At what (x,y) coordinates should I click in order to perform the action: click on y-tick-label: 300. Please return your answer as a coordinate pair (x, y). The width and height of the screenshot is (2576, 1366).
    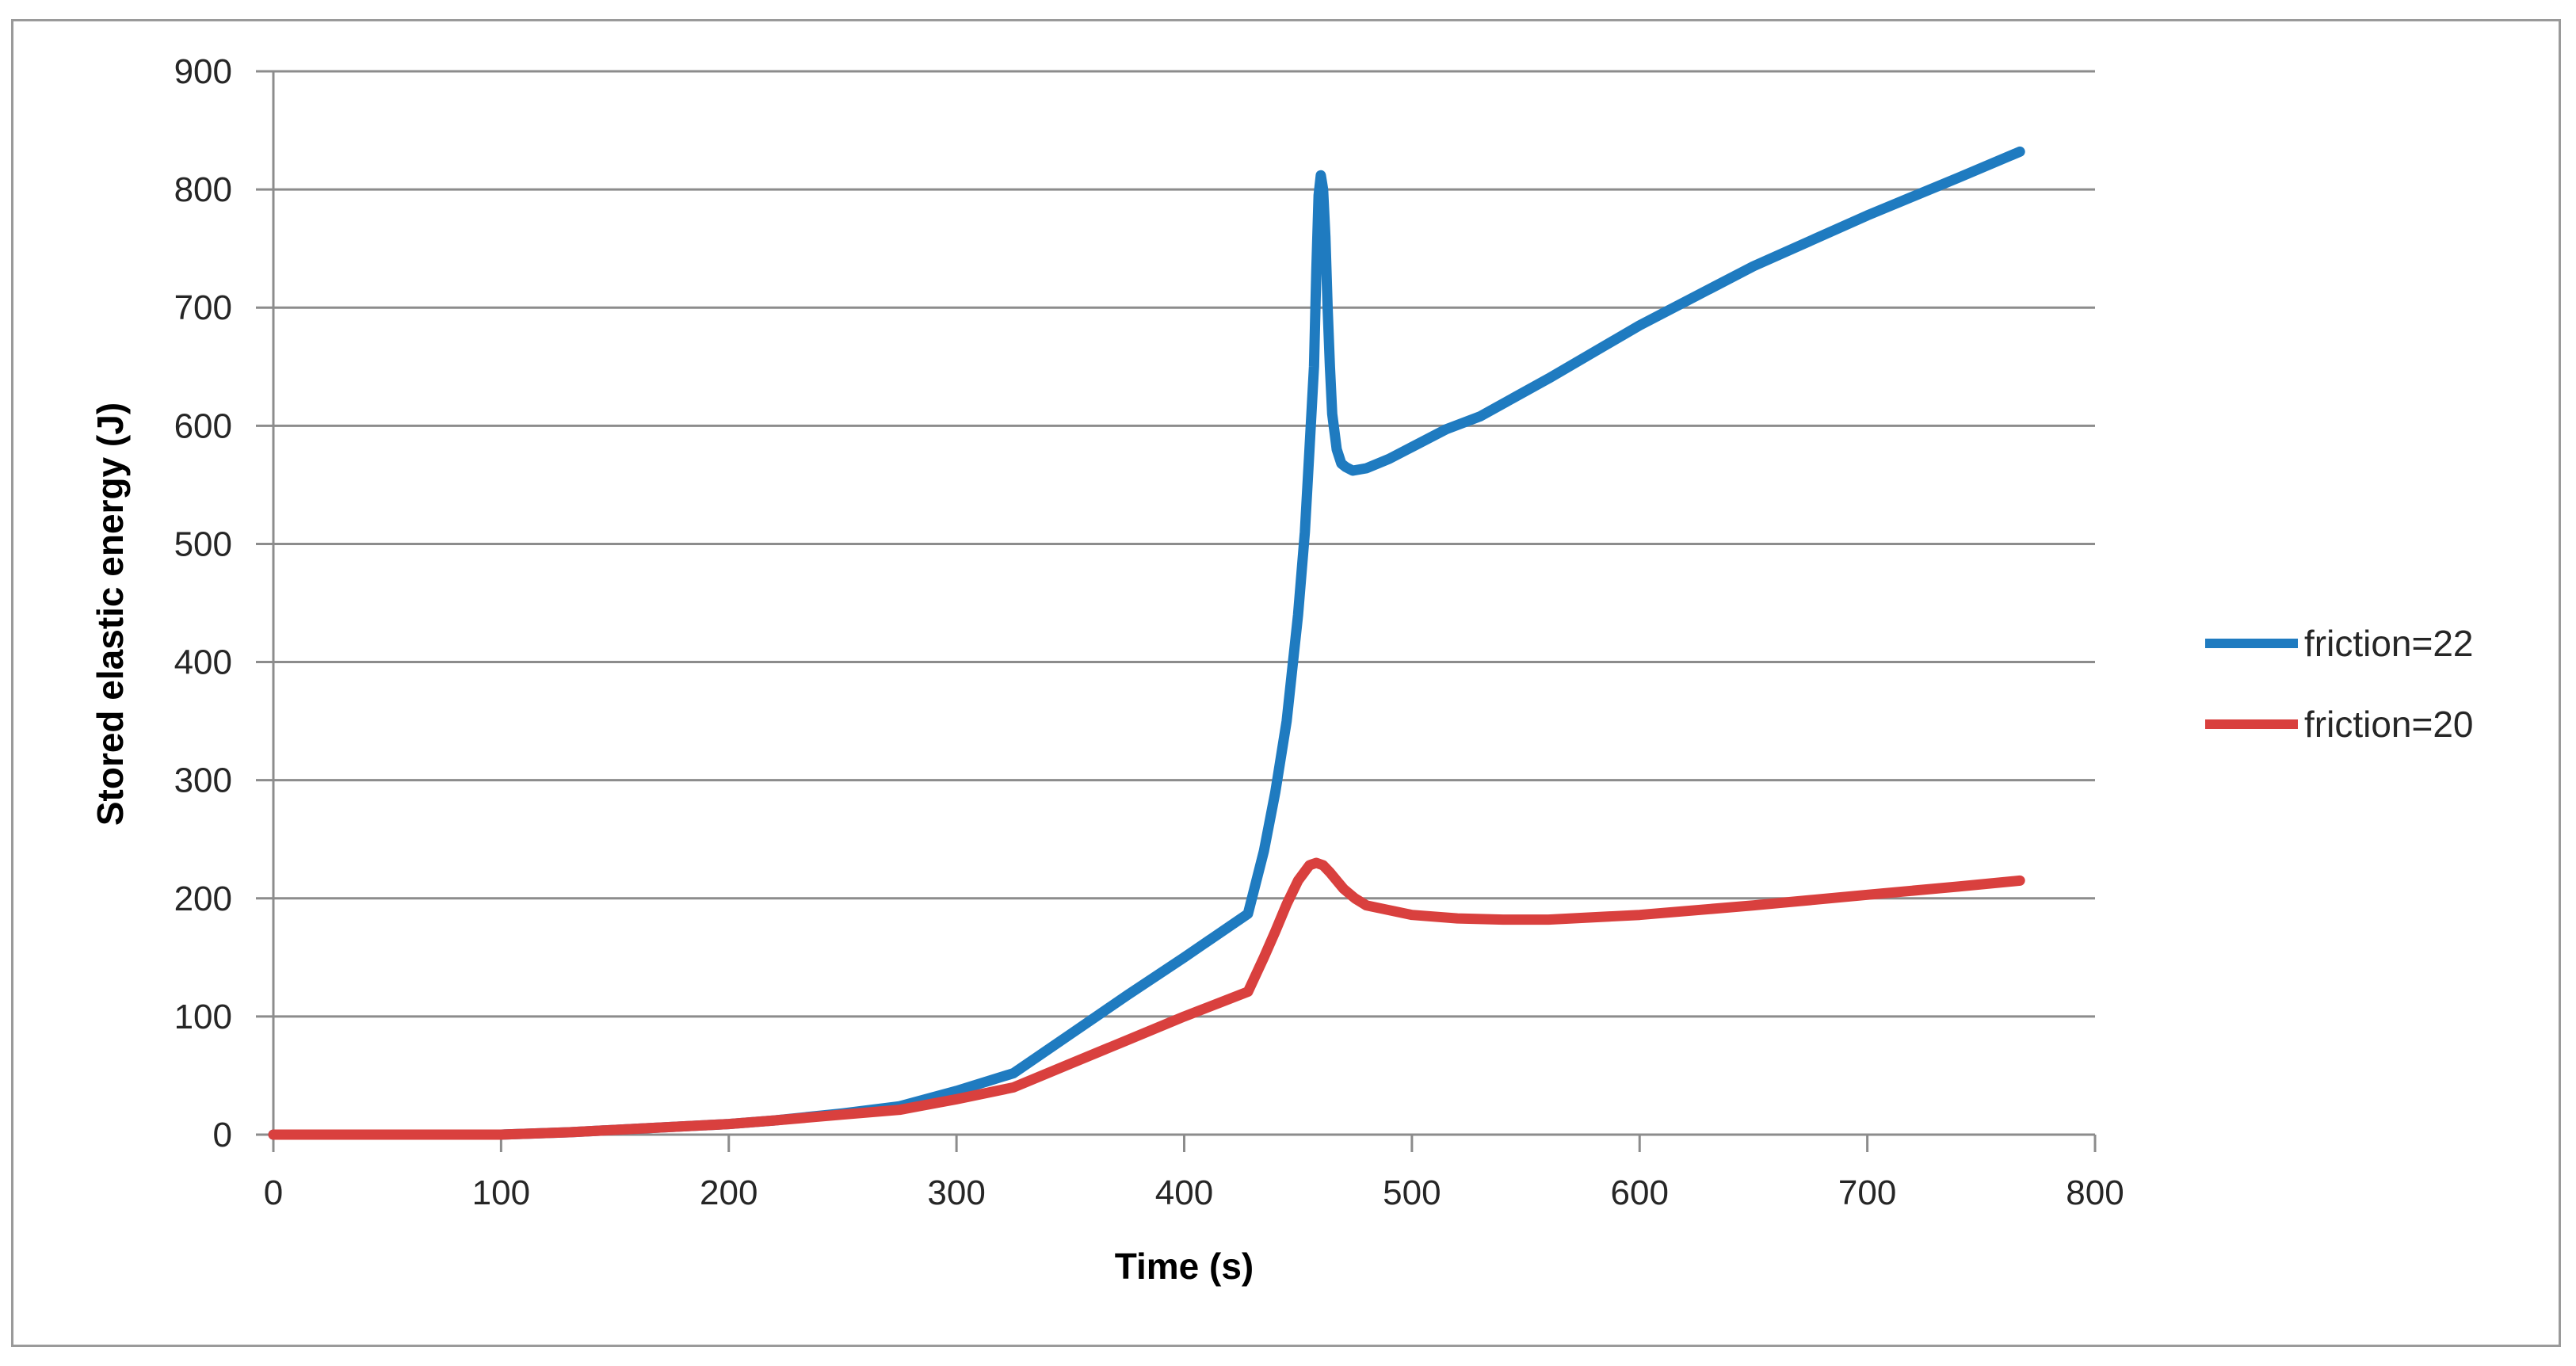
    Looking at the image, I should click on (203, 780).